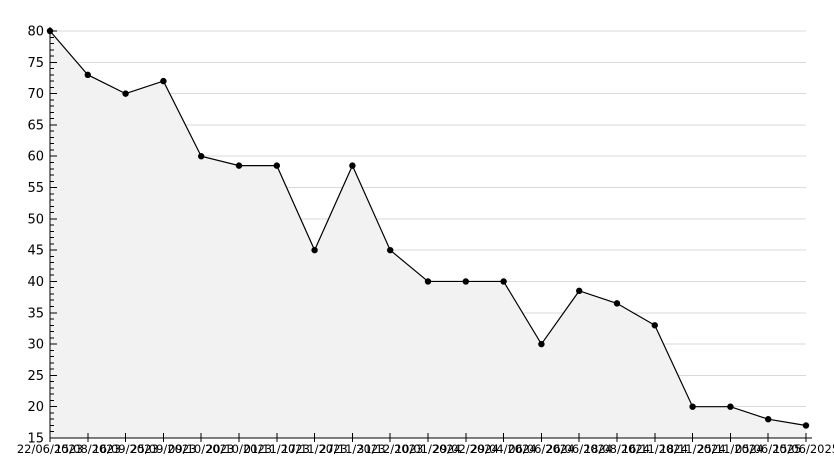 The height and width of the screenshot is (468, 834). I want to click on x-tick-label: 05/06/2025, so click(768, 449).